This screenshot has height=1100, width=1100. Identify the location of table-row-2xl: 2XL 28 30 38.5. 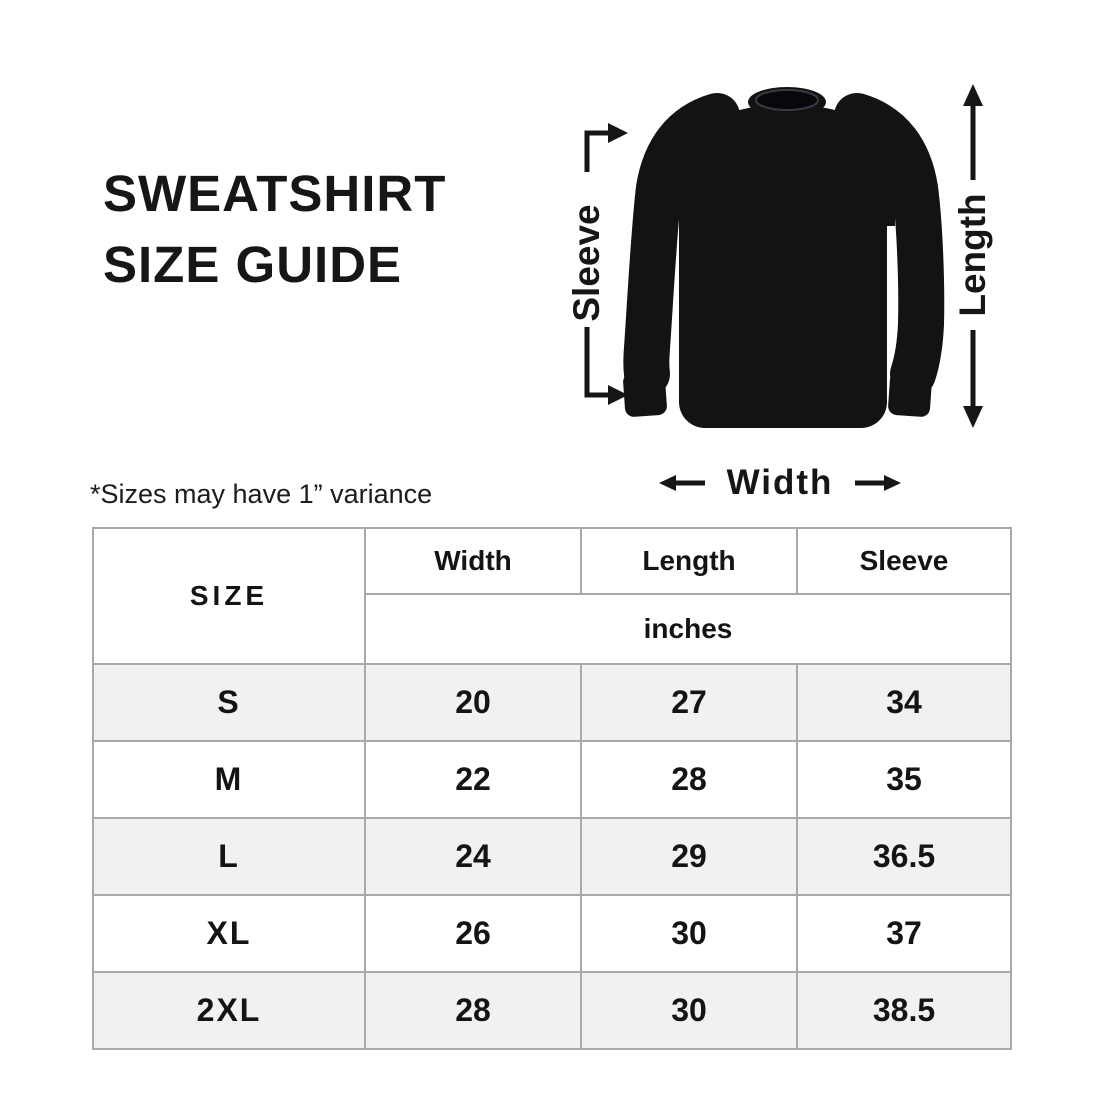
(552, 1010).